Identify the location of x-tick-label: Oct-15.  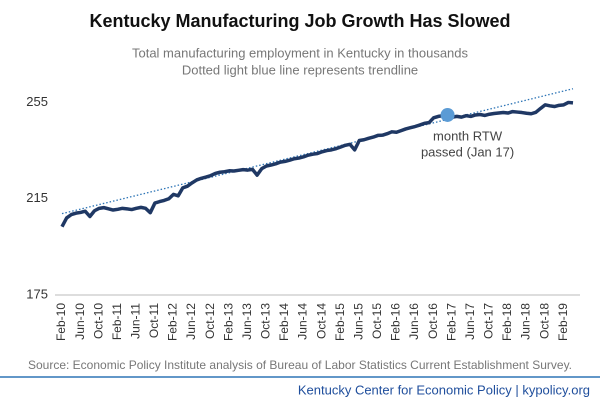
(377, 321).